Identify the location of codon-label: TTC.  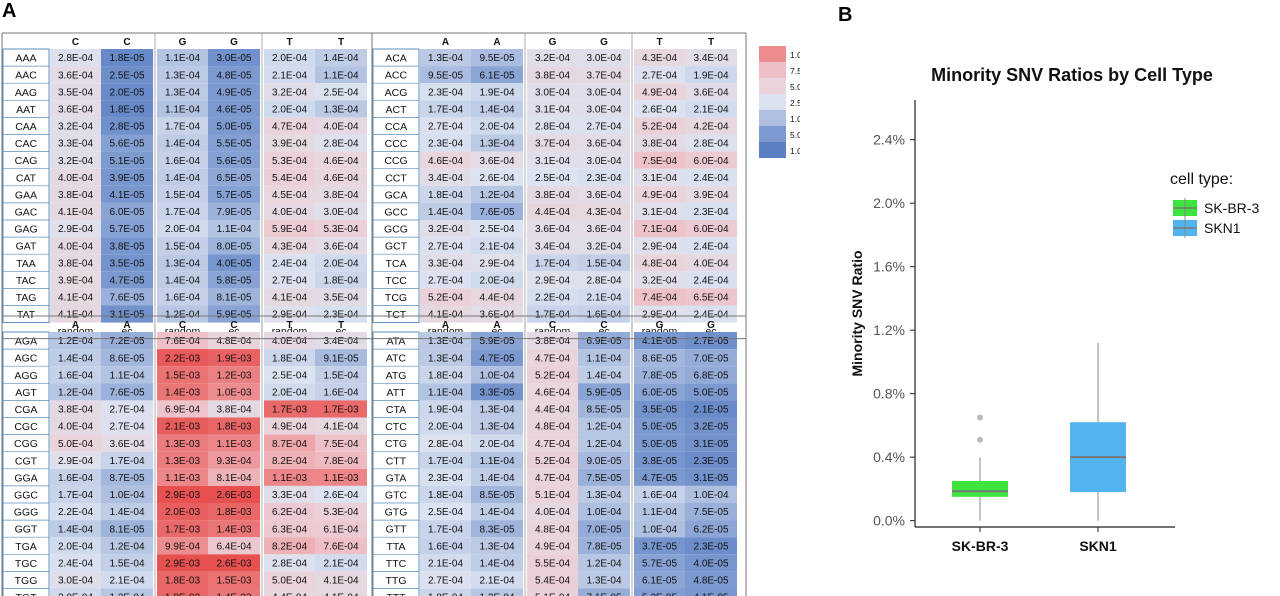
(396, 564).